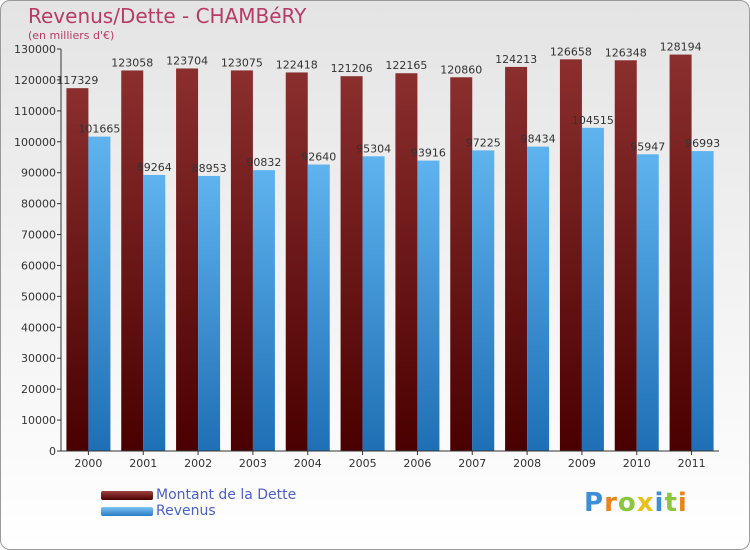 Image resolution: width=750 pixels, height=550 pixels. Describe the element at coordinates (38, 296) in the screenshot. I see `y-tick-label: 50000` at that location.